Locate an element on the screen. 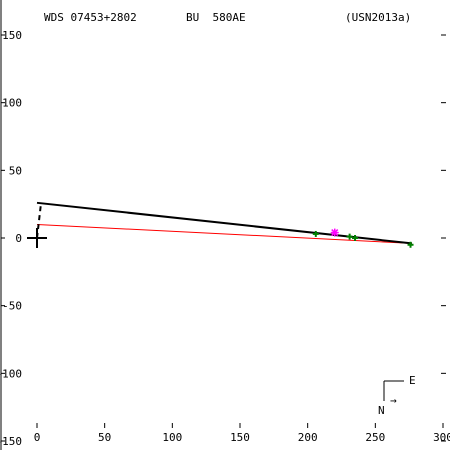  x-tick-label: 200 is located at coordinates (308, 437).